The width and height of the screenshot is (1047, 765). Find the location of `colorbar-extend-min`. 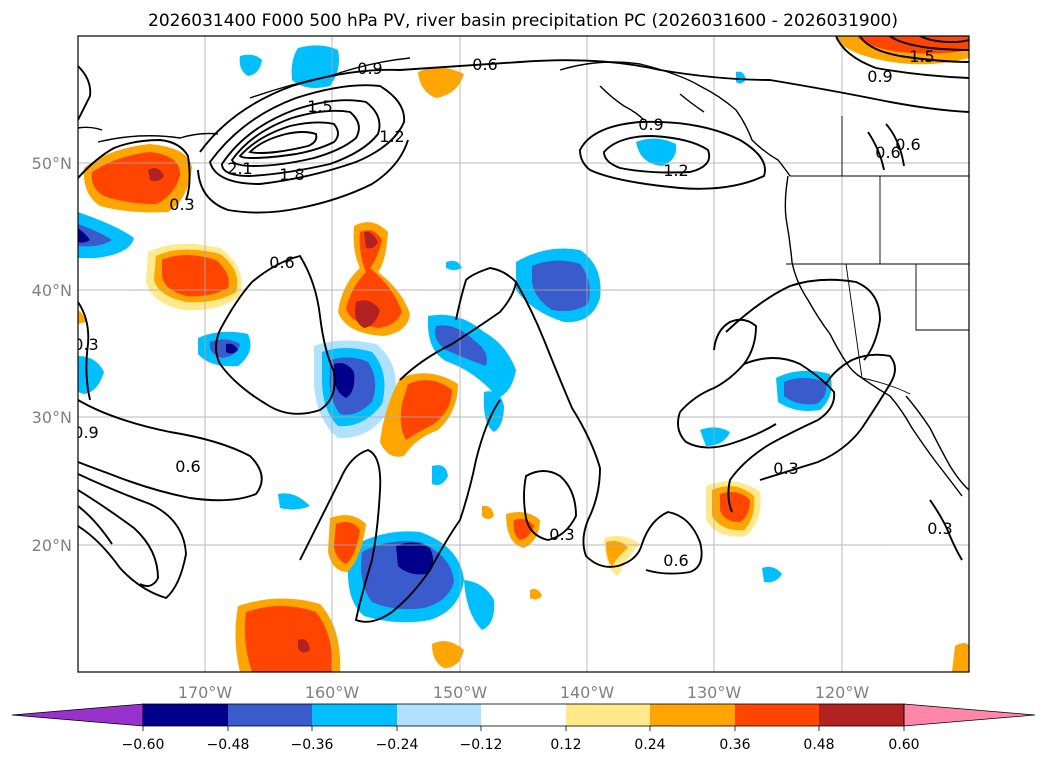

colorbar-extend-min is located at coordinates (77, 715).